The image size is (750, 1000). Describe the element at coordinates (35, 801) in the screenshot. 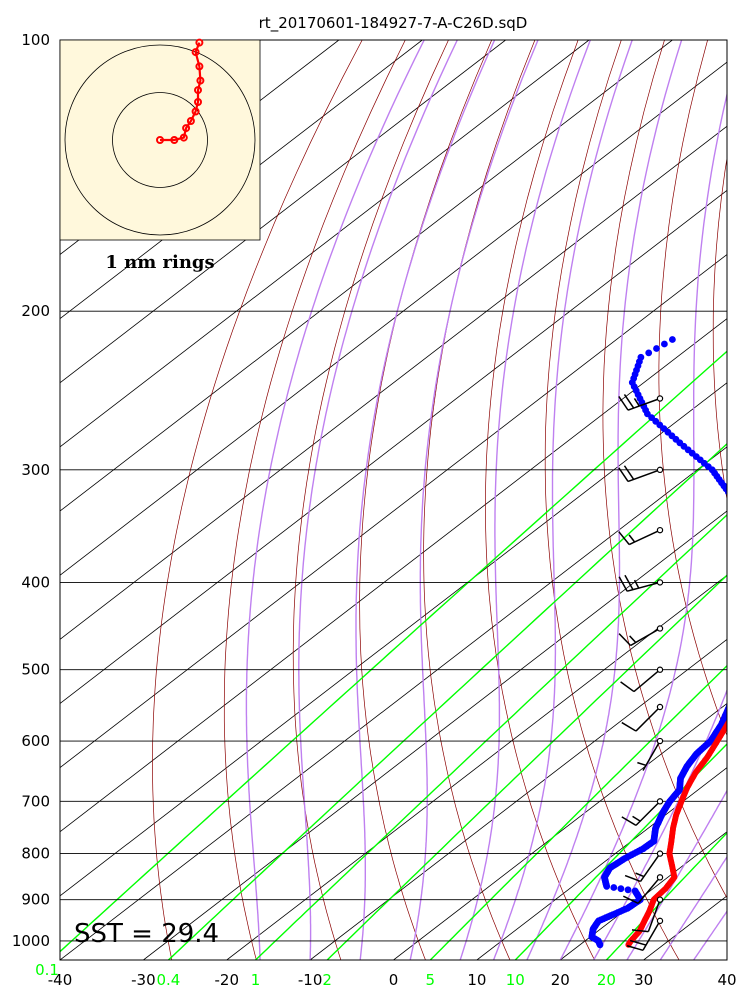

I see `pressure-tick-label: 700` at that location.